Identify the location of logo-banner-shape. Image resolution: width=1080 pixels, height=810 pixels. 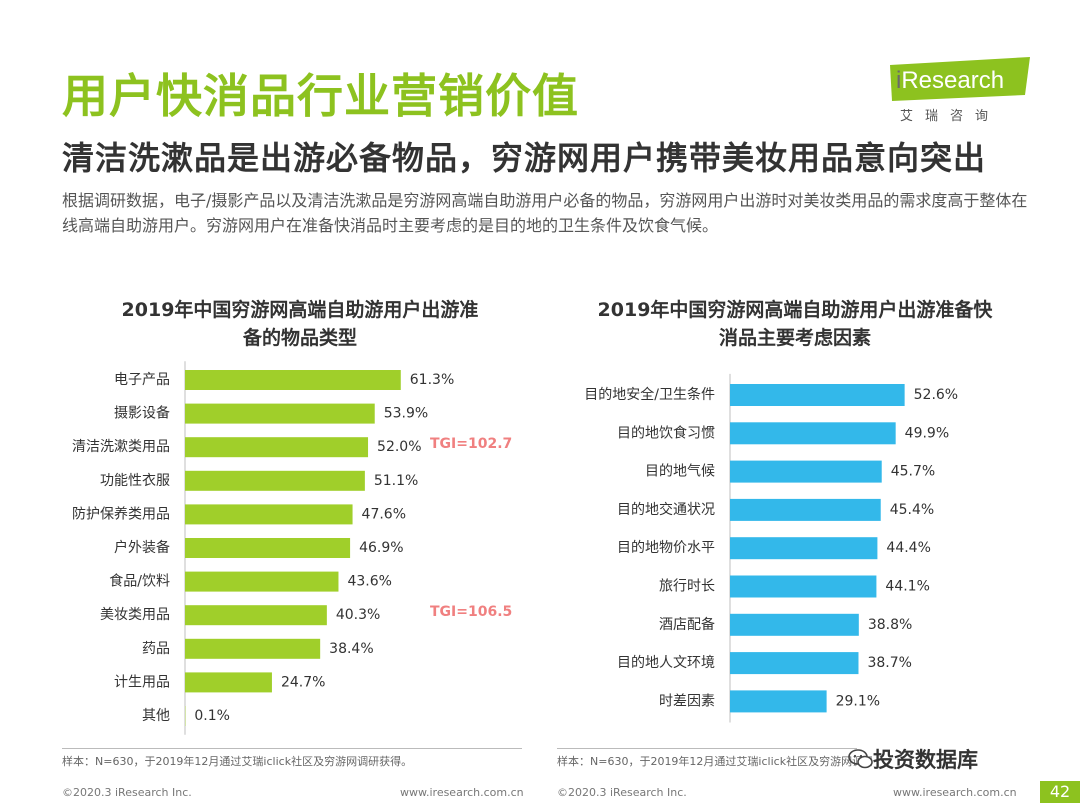
(960, 79).